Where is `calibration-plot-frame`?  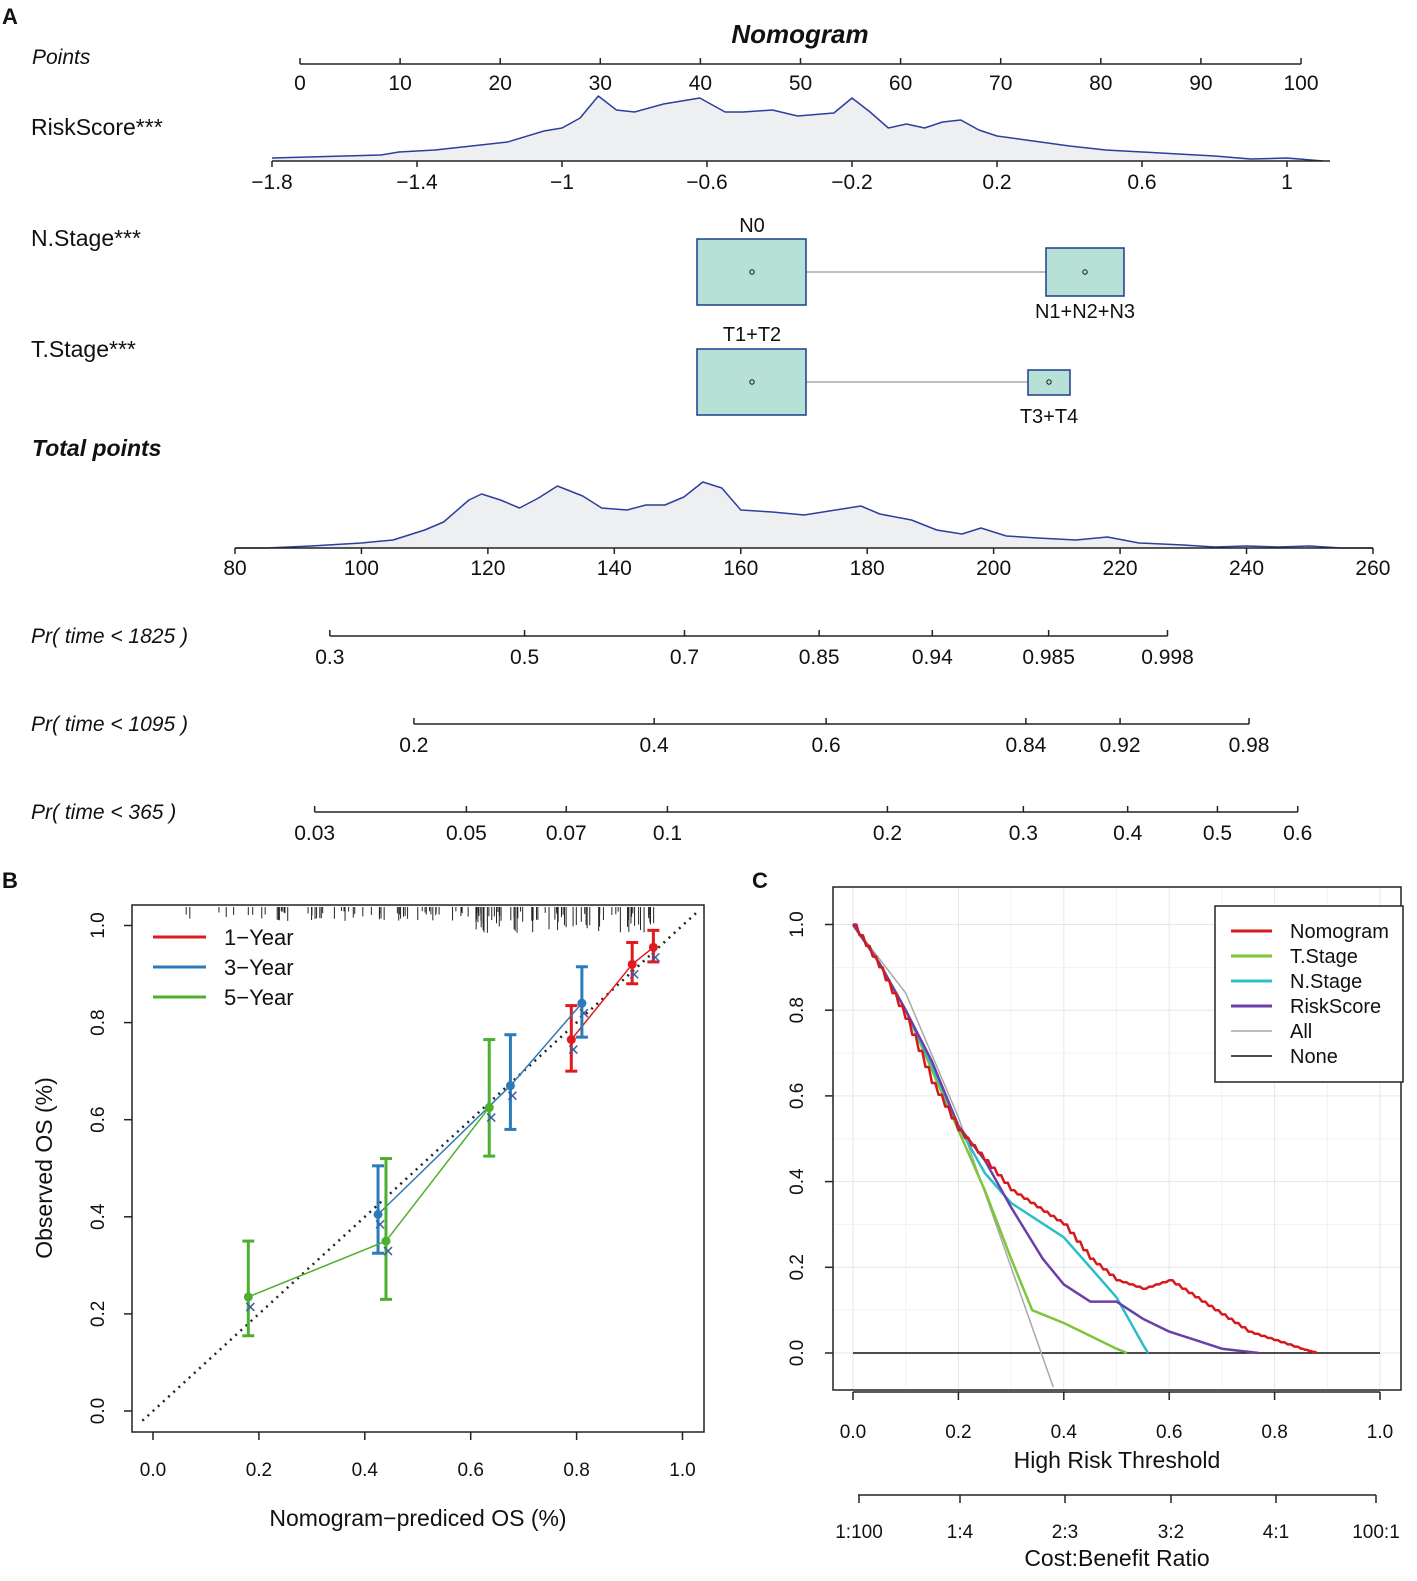 calibration-plot-frame is located at coordinates (418, 1168).